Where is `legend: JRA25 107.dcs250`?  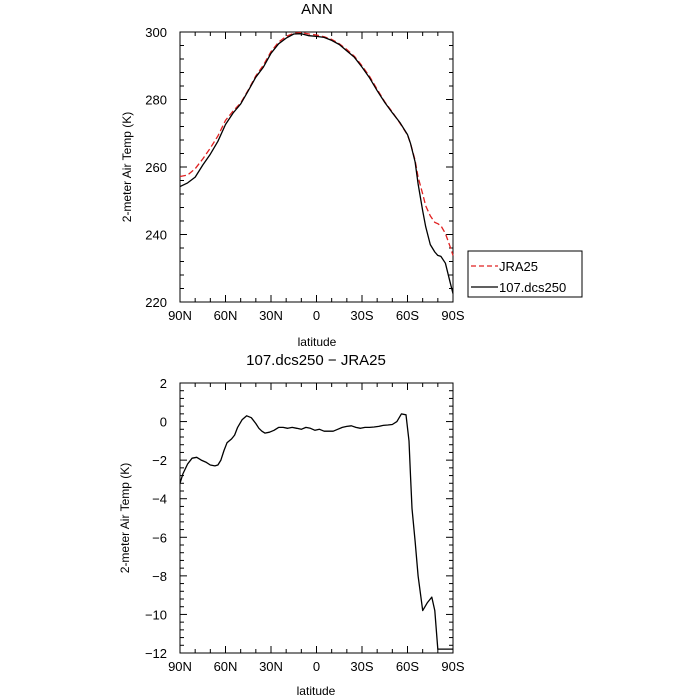
legend: JRA25 107.dcs250 is located at coordinates (525, 274).